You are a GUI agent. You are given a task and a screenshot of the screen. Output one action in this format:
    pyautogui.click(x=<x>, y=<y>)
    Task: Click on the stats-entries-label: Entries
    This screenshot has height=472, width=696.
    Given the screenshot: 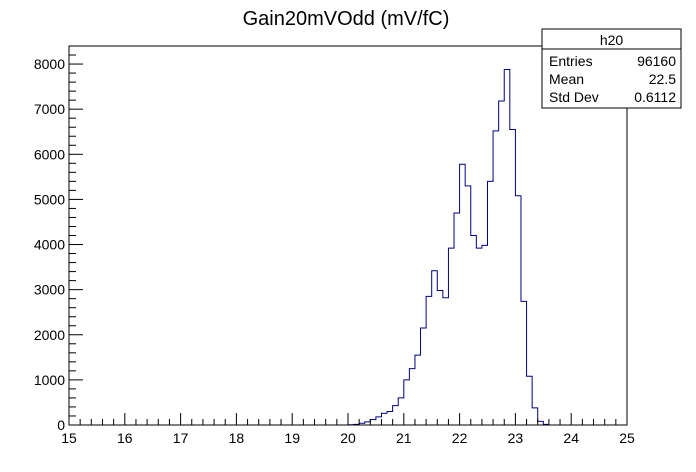 What is the action you would take?
    pyautogui.click(x=571, y=61)
    